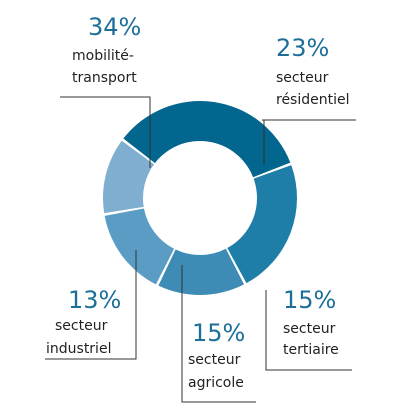 The height and width of the screenshot is (417, 400). What do you see at coordinates (105, 132) in the screenshot?
I see `leader-line-mobilite-transport` at bounding box center [105, 132].